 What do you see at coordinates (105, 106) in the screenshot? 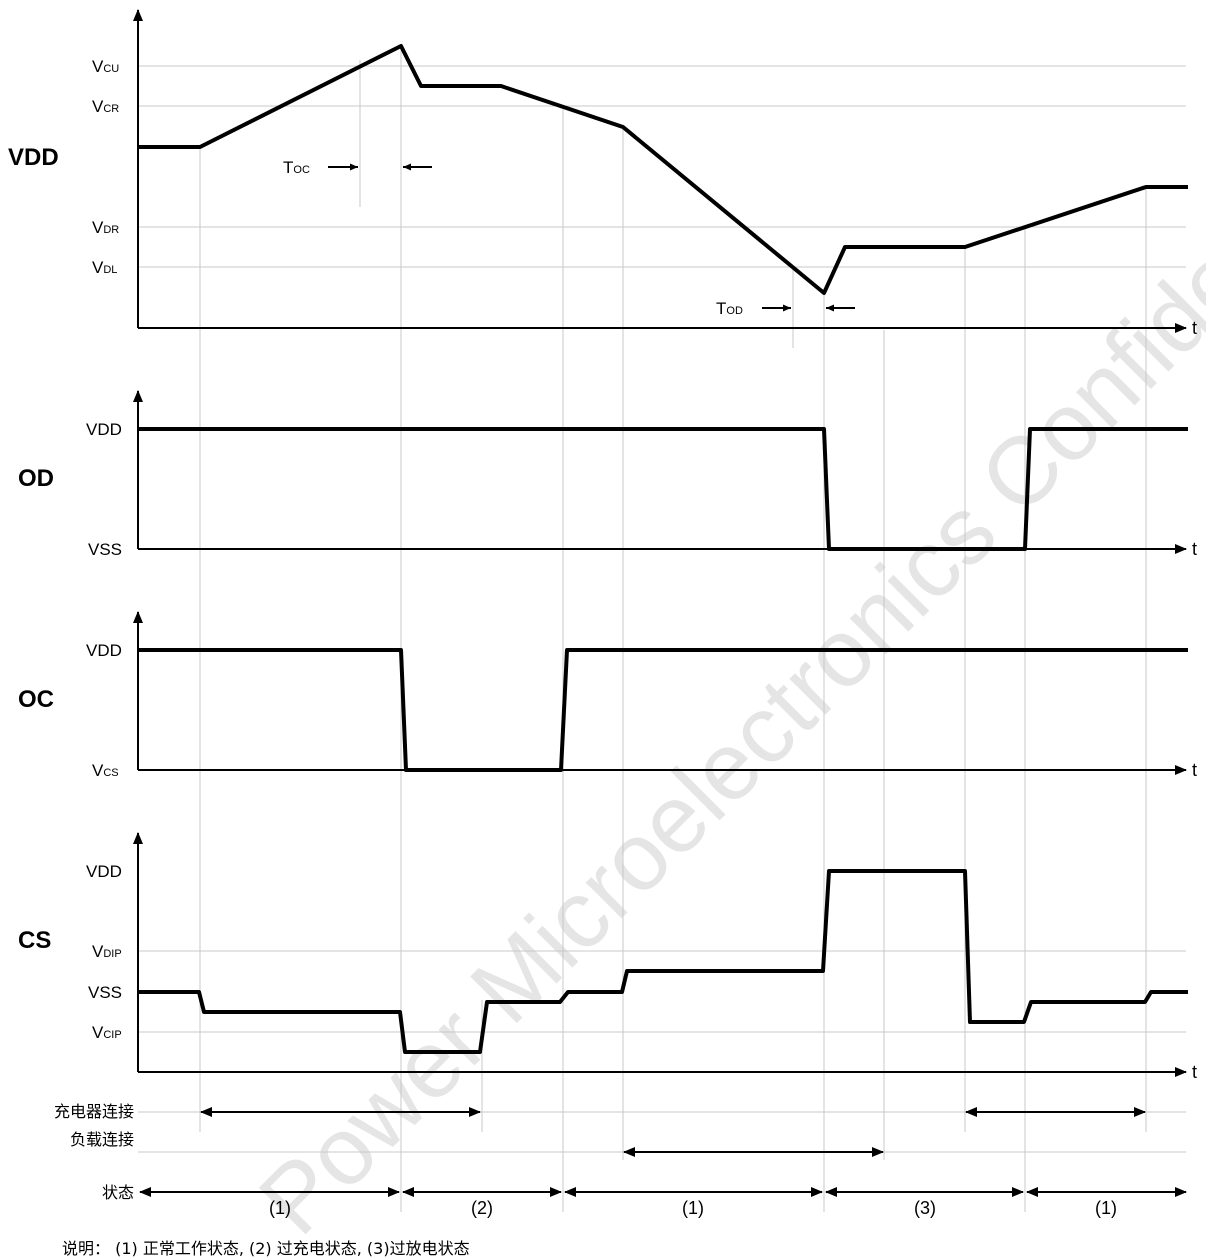
I see `level-vcr: VCR` at bounding box center [105, 106].